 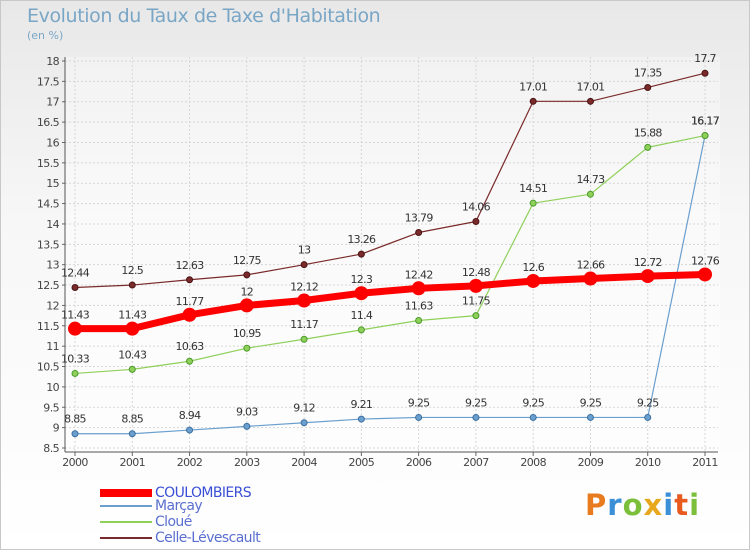 What do you see at coordinates (533, 188) in the screenshot?
I see `data-label: 14.51` at bounding box center [533, 188].